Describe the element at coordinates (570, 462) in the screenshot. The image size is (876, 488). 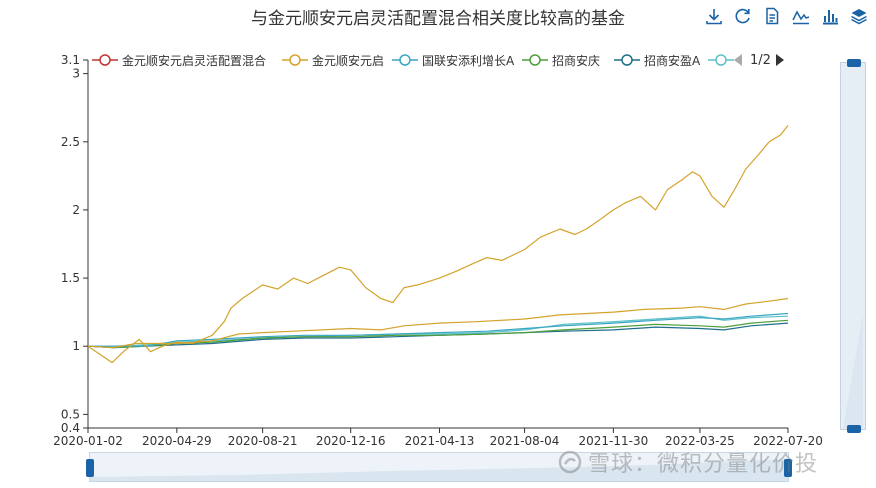
I see `snowball-logo-icon` at that location.